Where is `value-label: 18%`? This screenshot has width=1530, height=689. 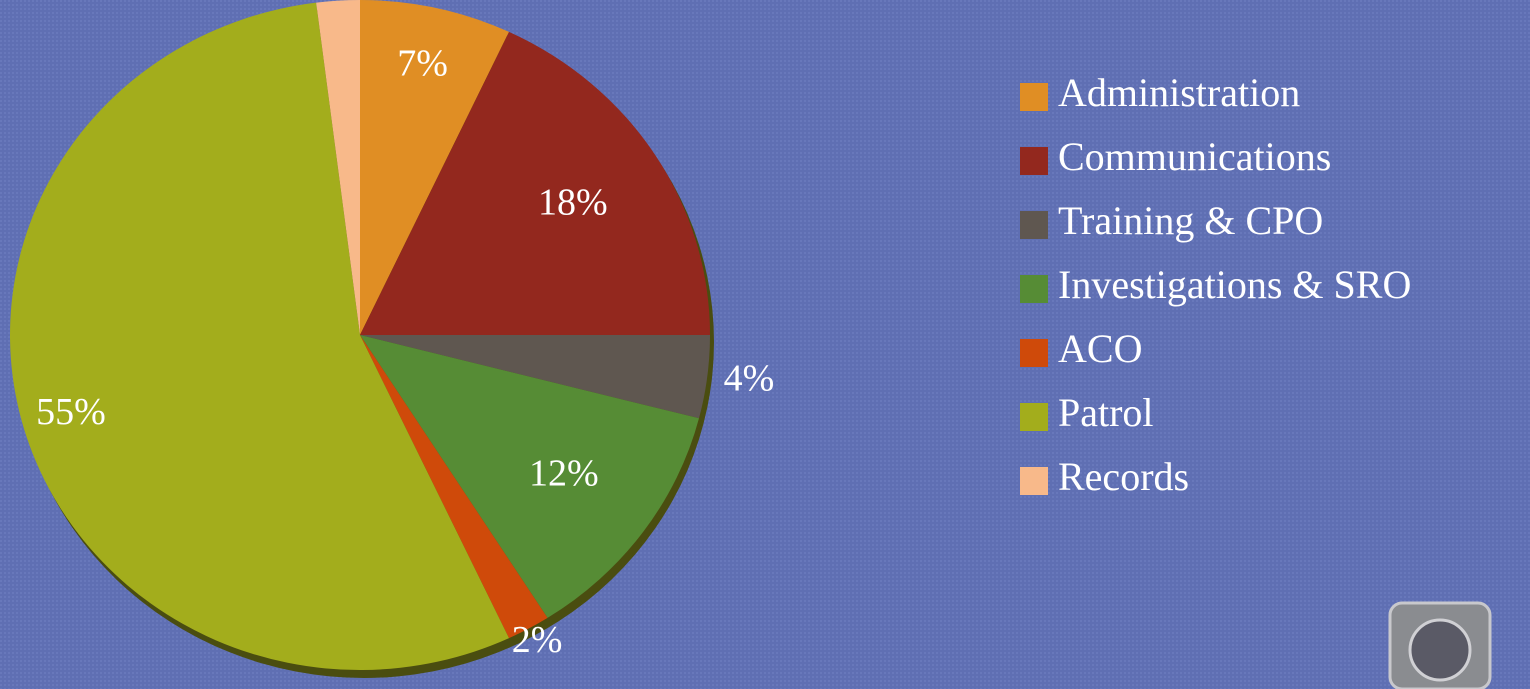
value-label: 18% is located at coordinates (573, 202).